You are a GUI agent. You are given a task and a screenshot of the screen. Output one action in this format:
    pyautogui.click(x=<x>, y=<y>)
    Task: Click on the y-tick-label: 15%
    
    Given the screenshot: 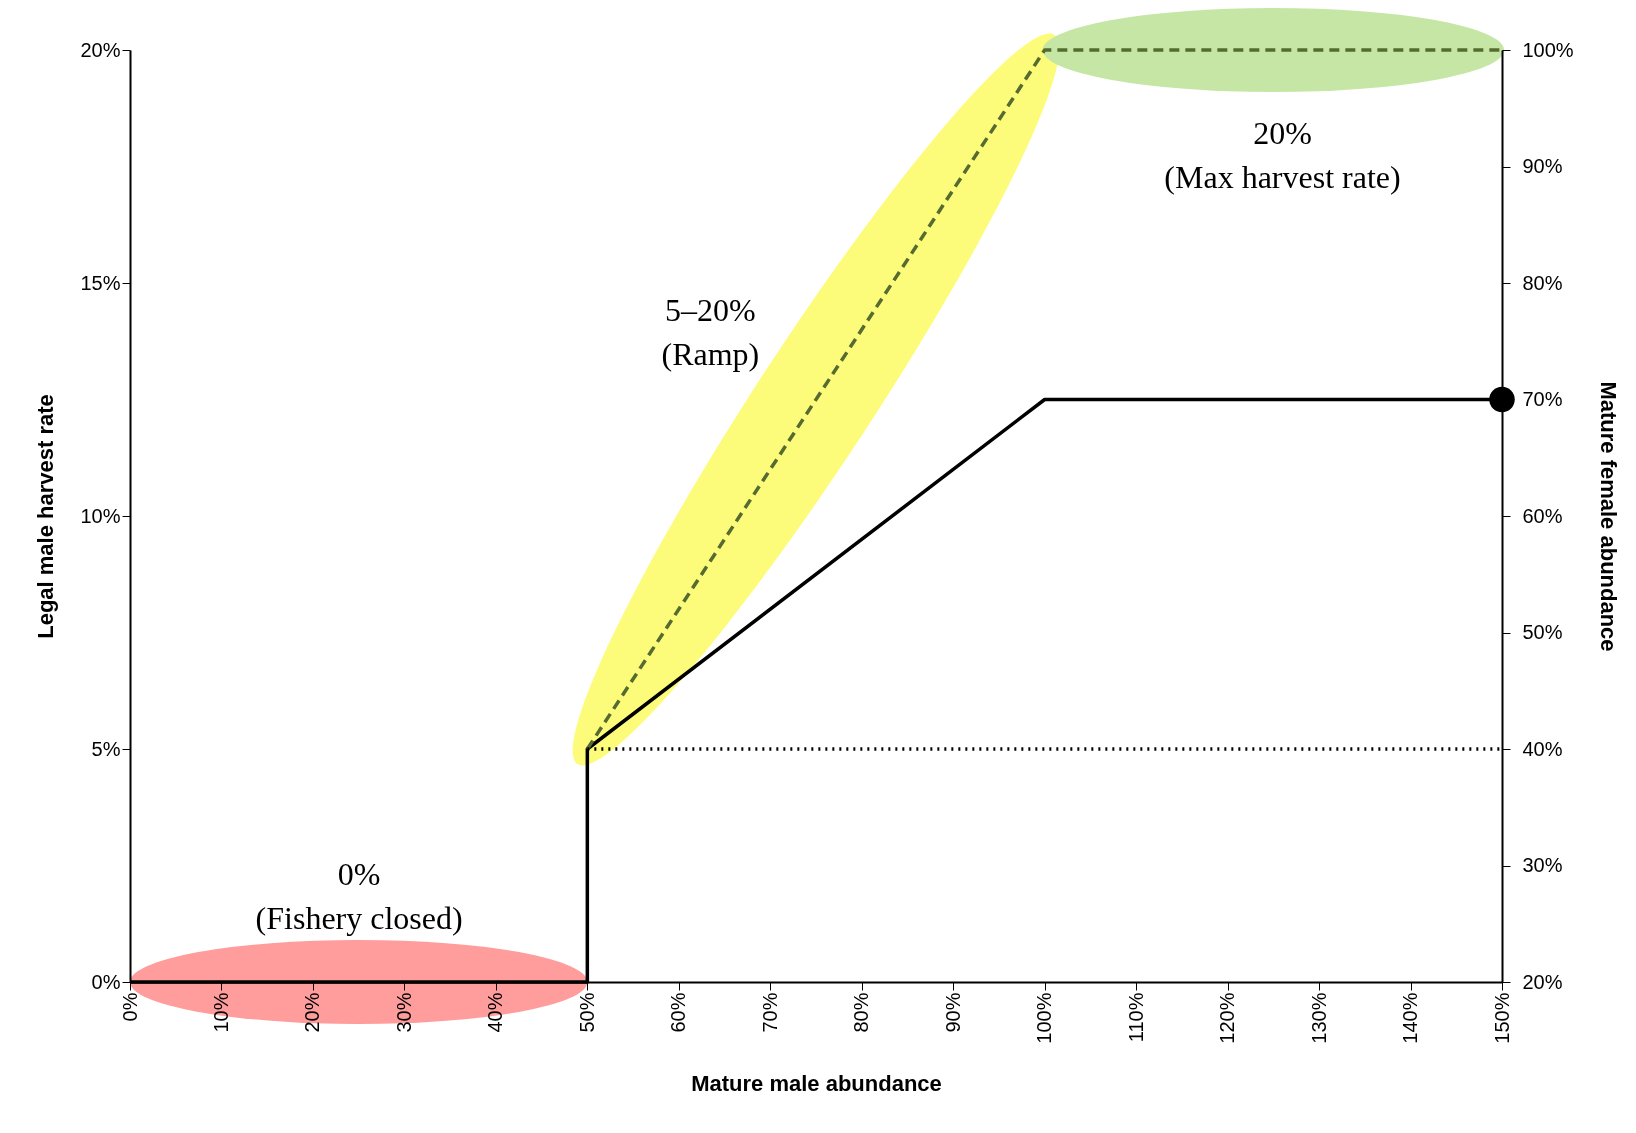 What is the action you would take?
    pyautogui.click(x=100, y=282)
    